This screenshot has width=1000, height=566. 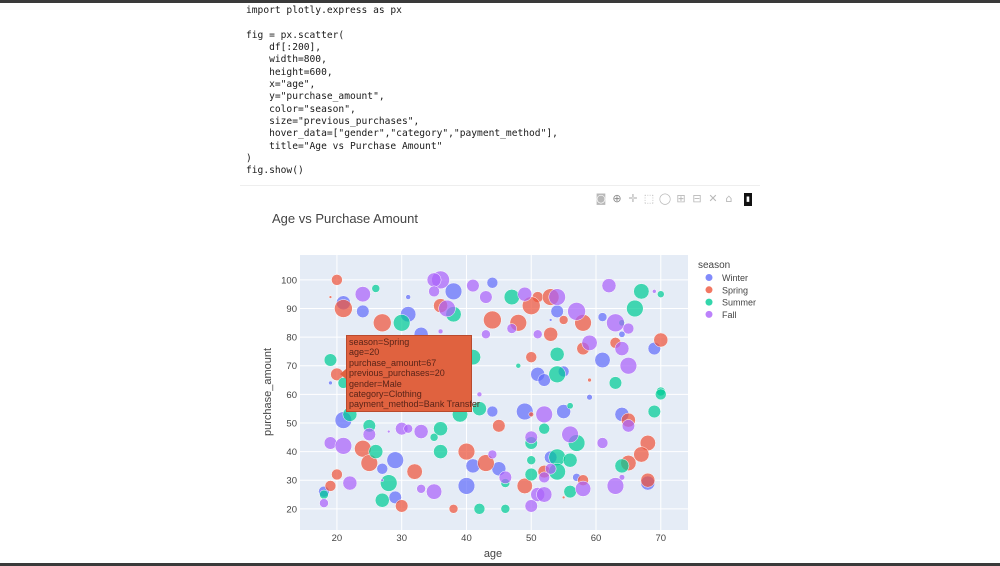 I want to click on pan-icon: ✛, so click(x=633, y=198).